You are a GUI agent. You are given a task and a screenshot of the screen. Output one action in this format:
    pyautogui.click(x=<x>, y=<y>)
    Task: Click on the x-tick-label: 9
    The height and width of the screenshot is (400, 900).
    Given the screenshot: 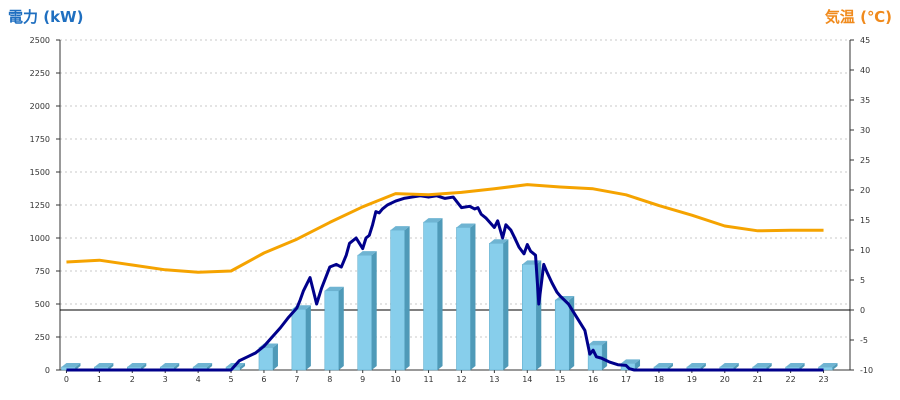 What is the action you would take?
    pyautogui.click(x=362, y=379)
    